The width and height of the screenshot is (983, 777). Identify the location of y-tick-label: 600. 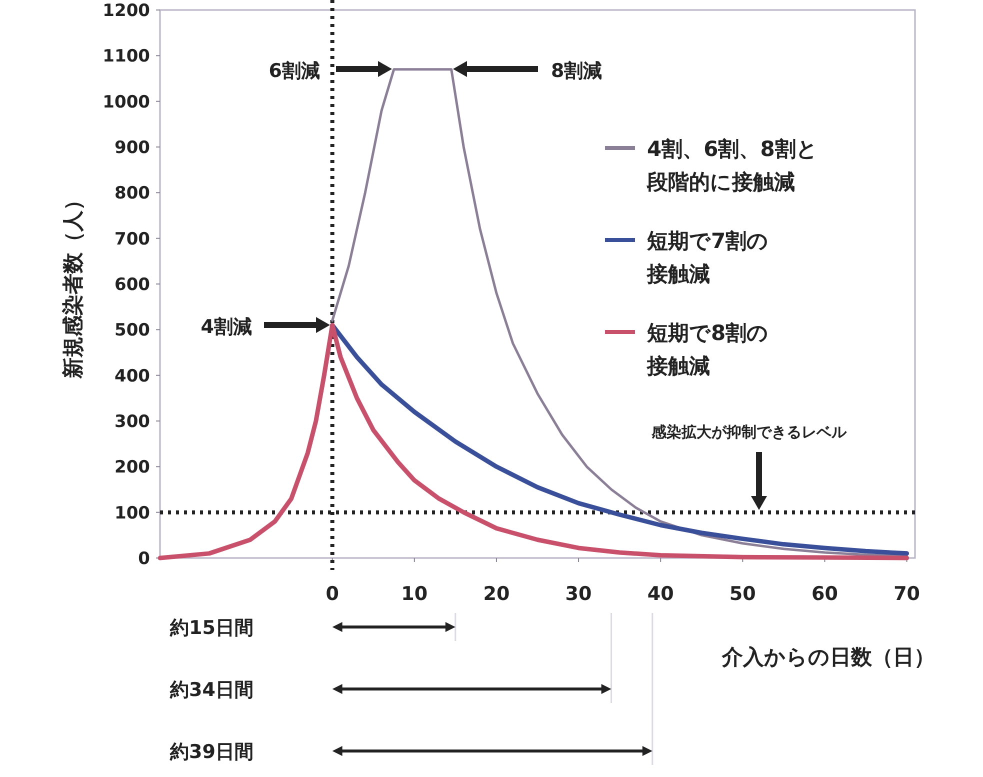
(132, 285).